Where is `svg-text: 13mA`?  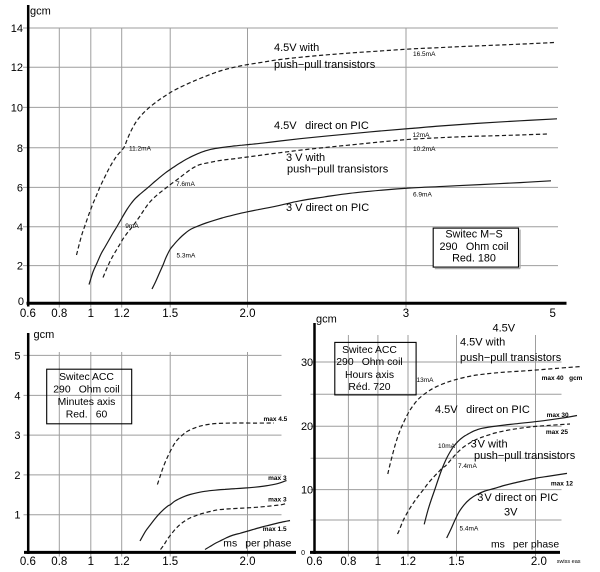 svg-text: 13mA is located at coordinates (426, 380).